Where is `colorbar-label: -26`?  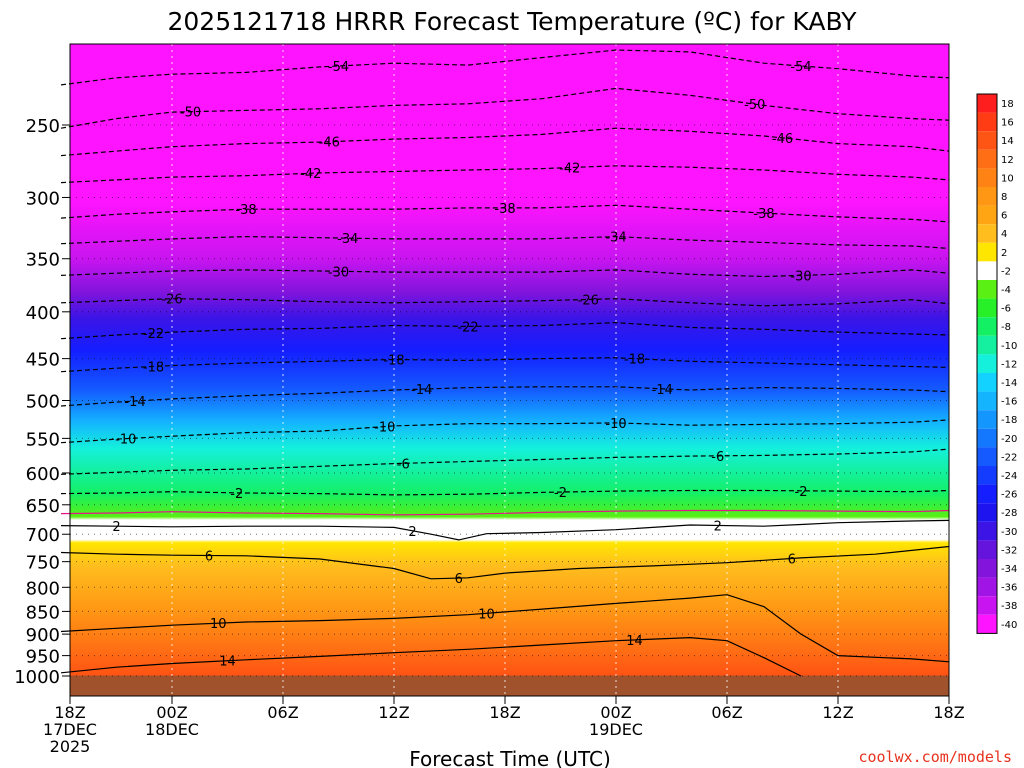 colorbar-label: -26 is located at coordinates (1009, 495).